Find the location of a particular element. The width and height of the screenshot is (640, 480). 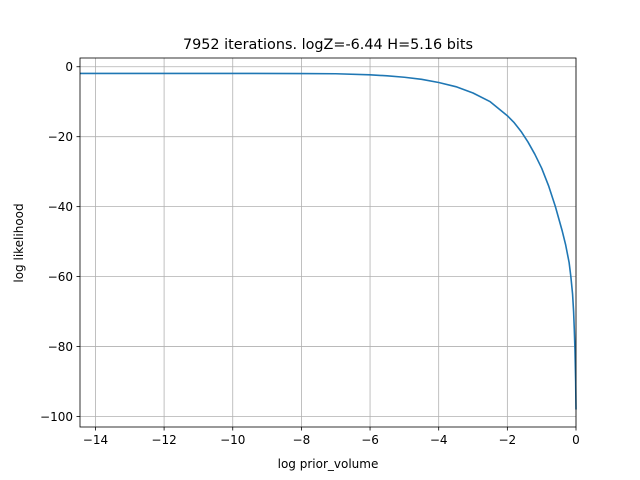

y-tick-label: −40 is located at coordinates (60, 207).